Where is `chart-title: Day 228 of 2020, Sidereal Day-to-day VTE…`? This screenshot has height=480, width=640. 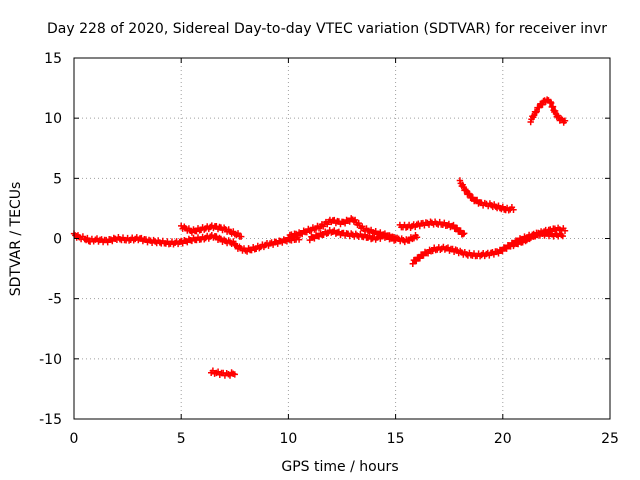 chart-title: Day 228 of 2020, Sidereal Day-to-day VTE… is located at coordinates (327, 29).